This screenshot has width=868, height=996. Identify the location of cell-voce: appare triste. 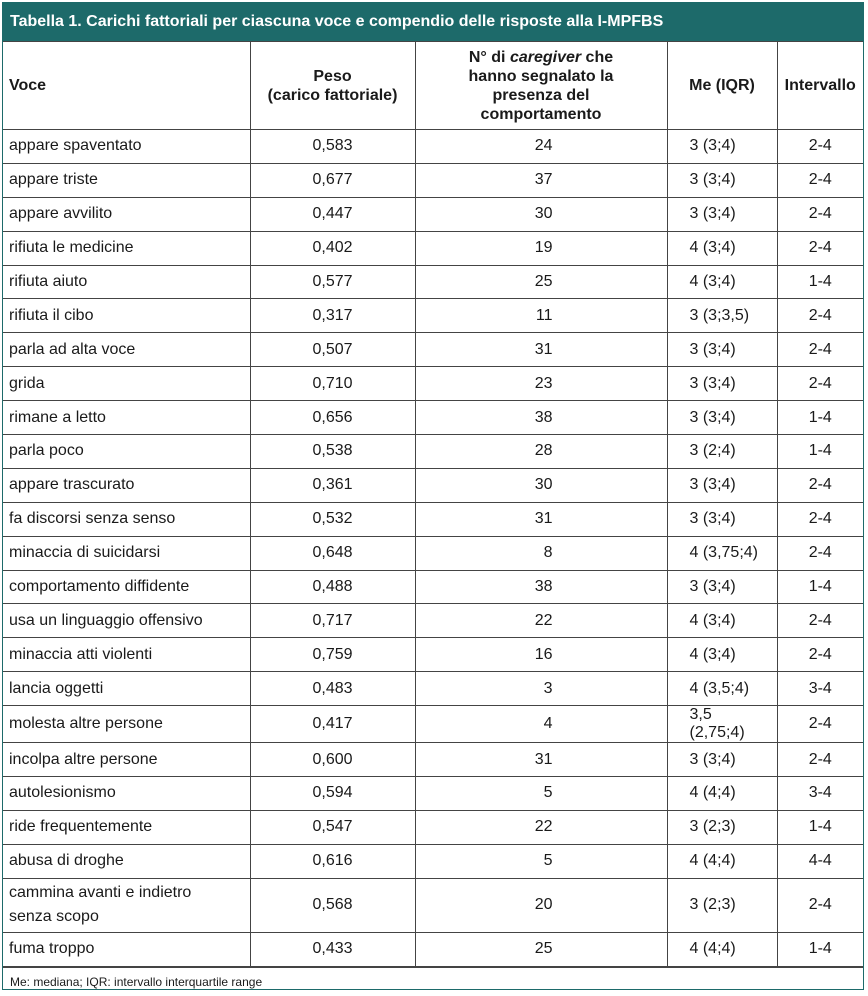
(127, 180).